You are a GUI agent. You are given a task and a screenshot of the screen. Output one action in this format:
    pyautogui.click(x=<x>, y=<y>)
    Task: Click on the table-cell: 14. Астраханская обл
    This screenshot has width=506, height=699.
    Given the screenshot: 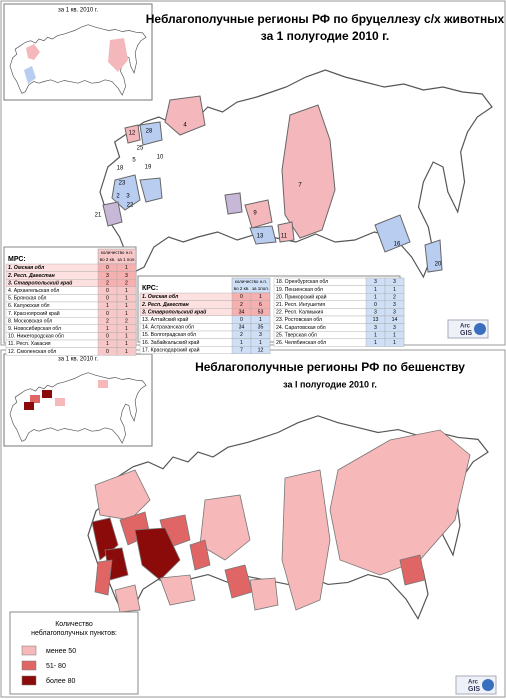 What is the action you would take?
    pyautogui.click(x=168, y=328)
    